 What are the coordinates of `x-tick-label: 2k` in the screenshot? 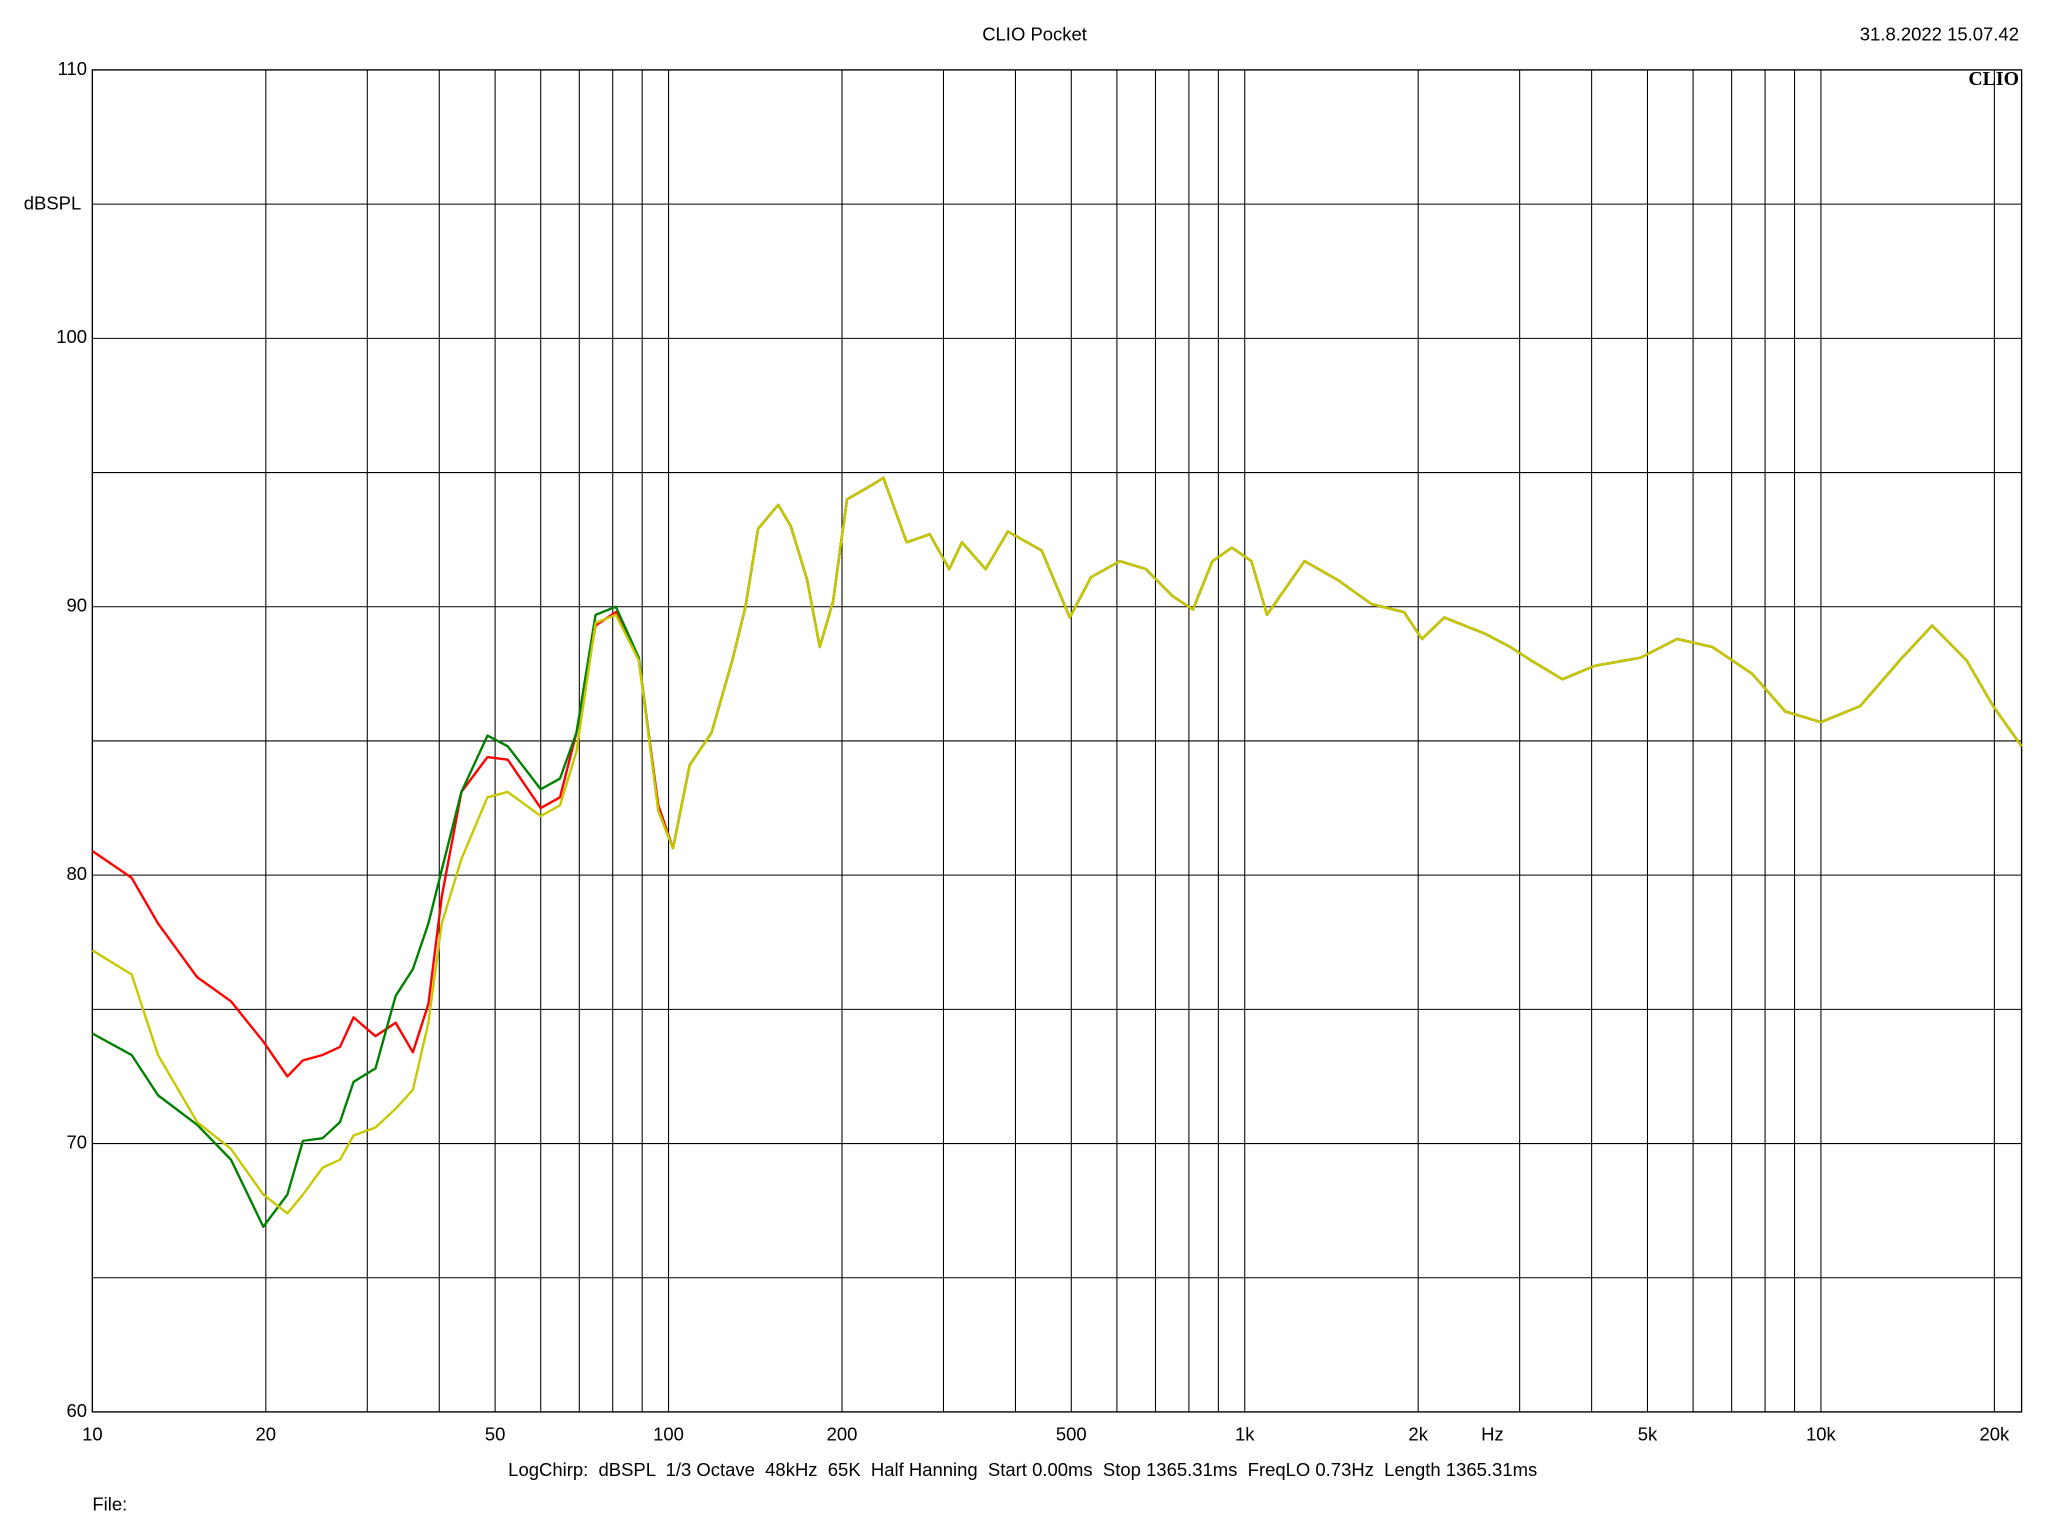 It's located at (1418, 1434).